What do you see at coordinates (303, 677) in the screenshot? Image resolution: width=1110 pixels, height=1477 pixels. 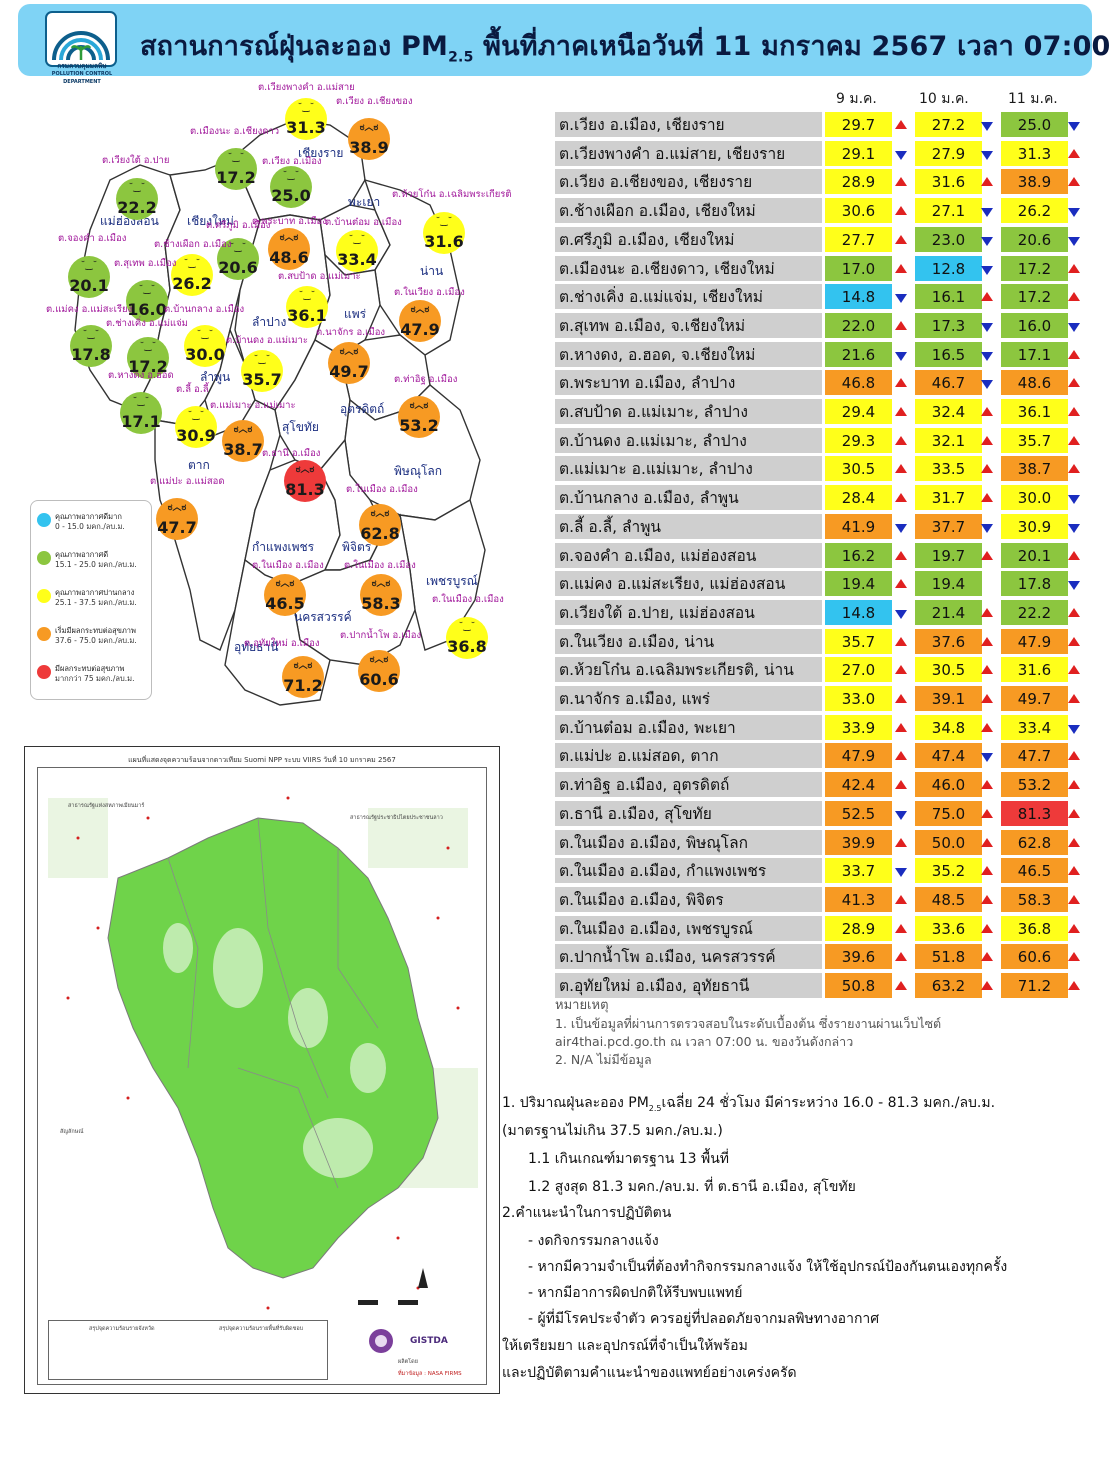 I see `station-bubble: ಠ︿ಠ 71.2` at bounding box center [303, 677].